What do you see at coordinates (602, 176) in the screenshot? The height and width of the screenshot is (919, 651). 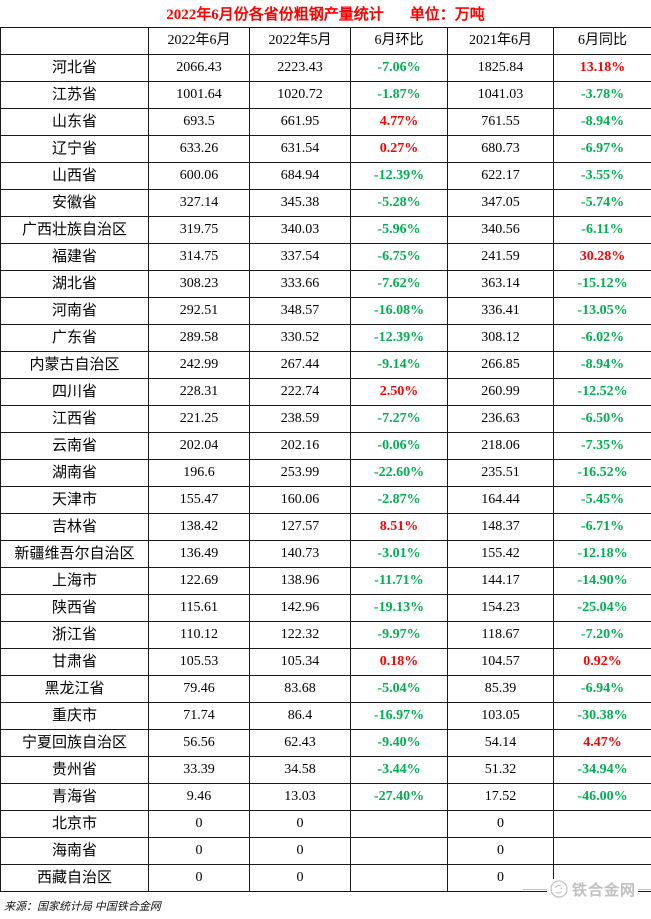 I see `value-cell: -3.55%` at bounding box center [602, 176].